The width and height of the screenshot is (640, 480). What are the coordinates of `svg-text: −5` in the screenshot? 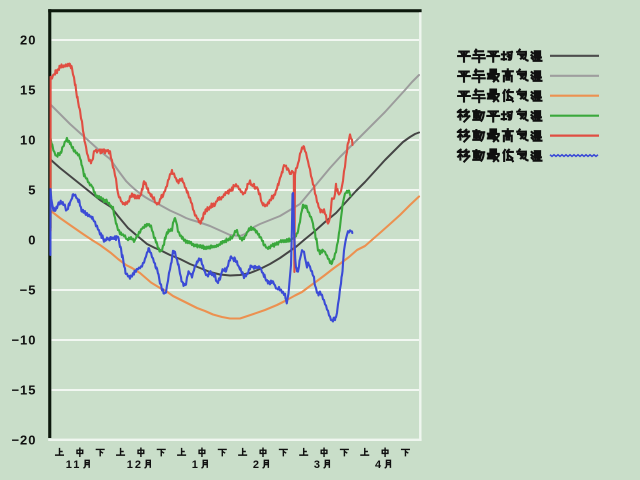 It's located at (28, 290).